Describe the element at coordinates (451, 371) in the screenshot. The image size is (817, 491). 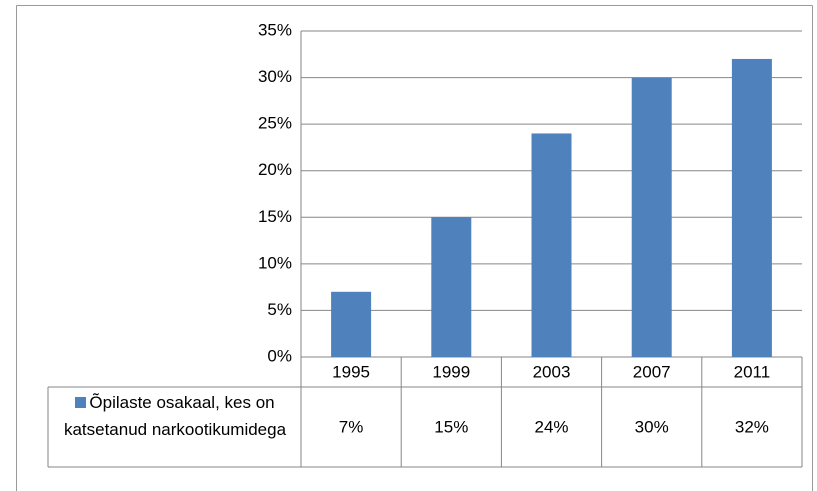
I see `x-tick-label: 1999` at that location.